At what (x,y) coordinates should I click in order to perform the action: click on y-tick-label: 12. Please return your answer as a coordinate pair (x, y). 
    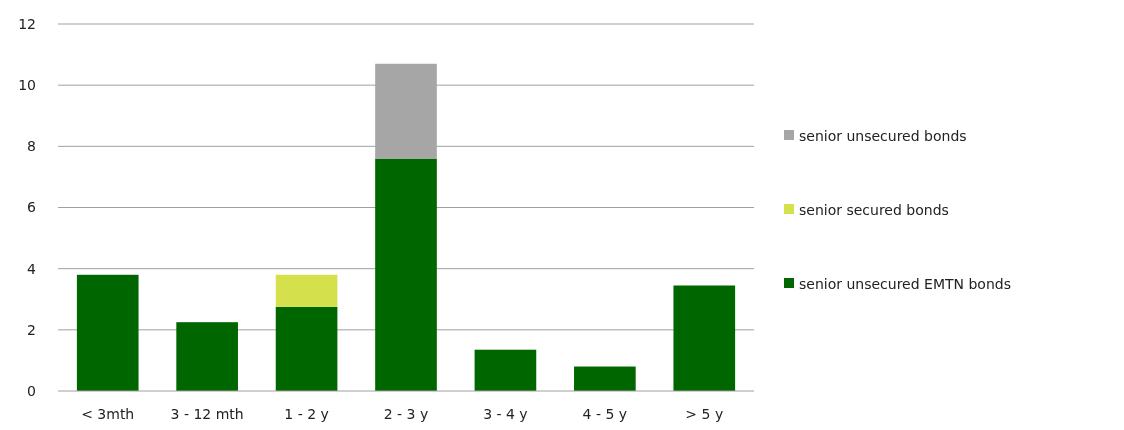
    Looking at the image, I should click on (27, 23).